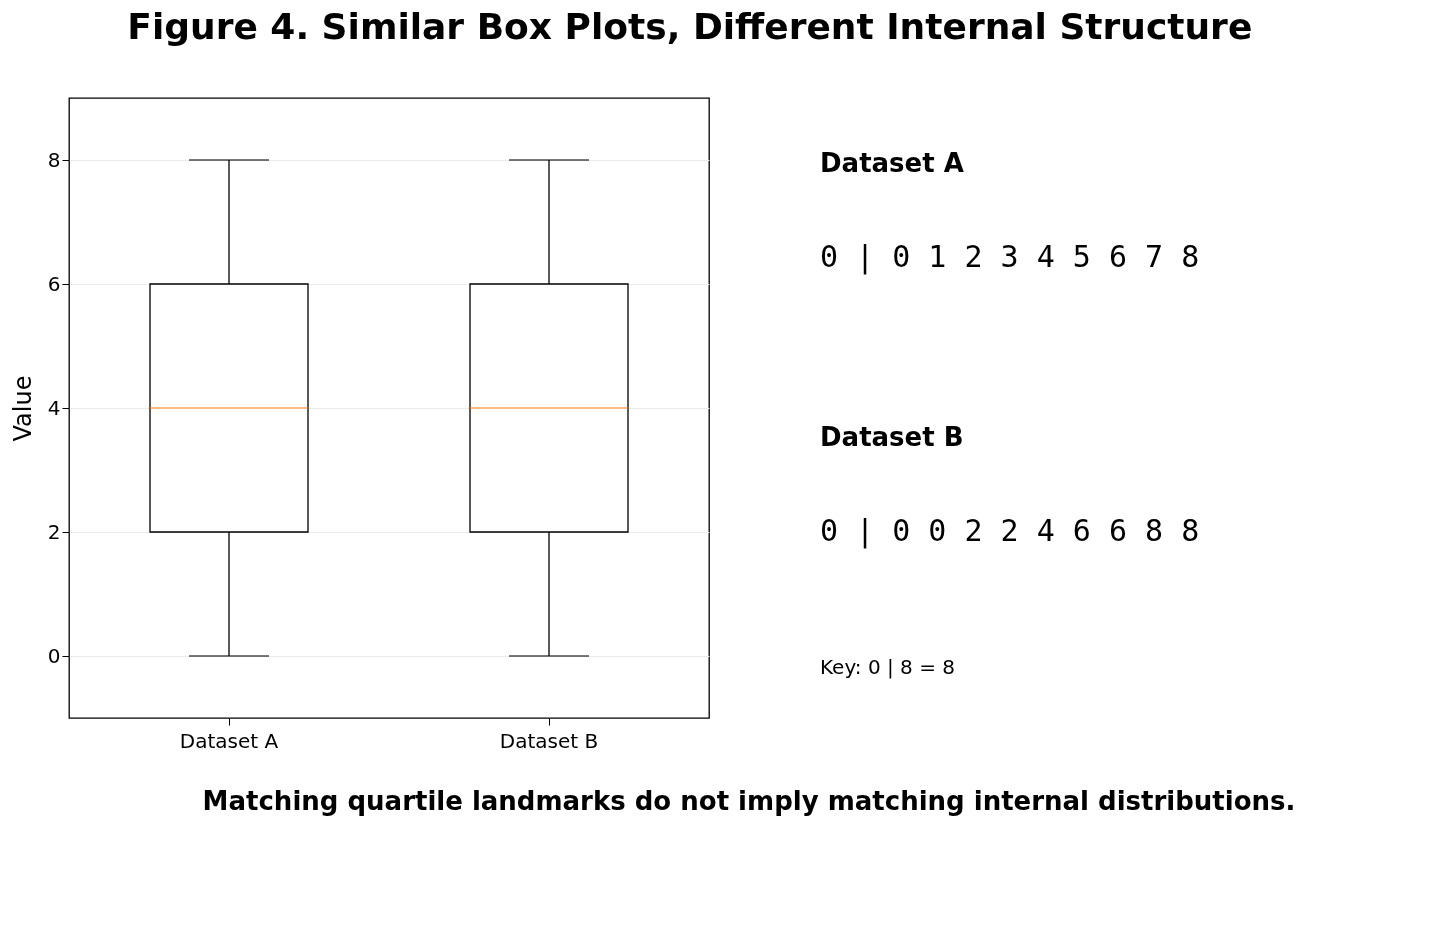  What do you see at coordinates (1010, 531) in the screenshot?
I see `text: 0 | 0 0 2 2 4 6 6 8 8` at bounding box center [1010, 531].